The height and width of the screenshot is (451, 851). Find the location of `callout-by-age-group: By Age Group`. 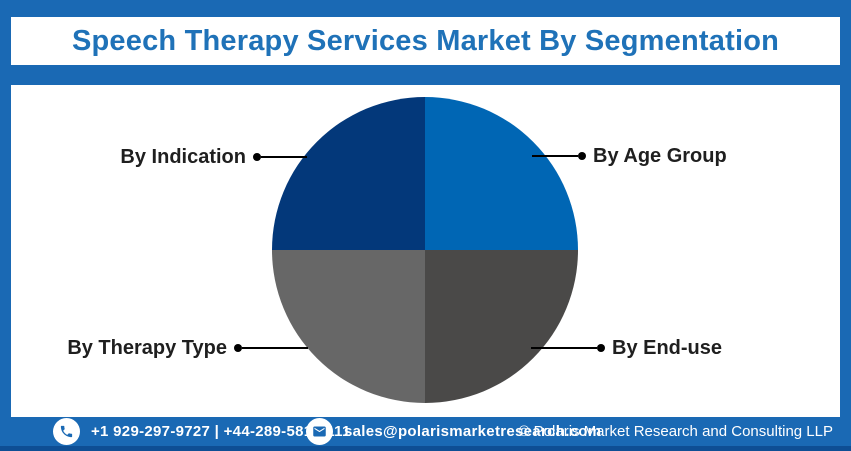

callout-by-age-group: By Age Group is located at coordinates (629, 156).